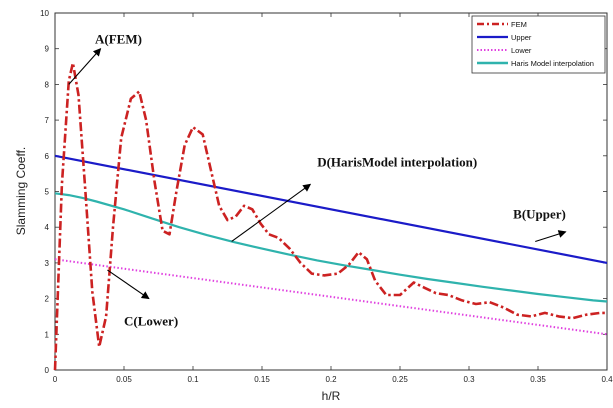  Describe the element at coordinates (193, 379) in the screenshot. I see `x-tick-label: 0.1` at that location.